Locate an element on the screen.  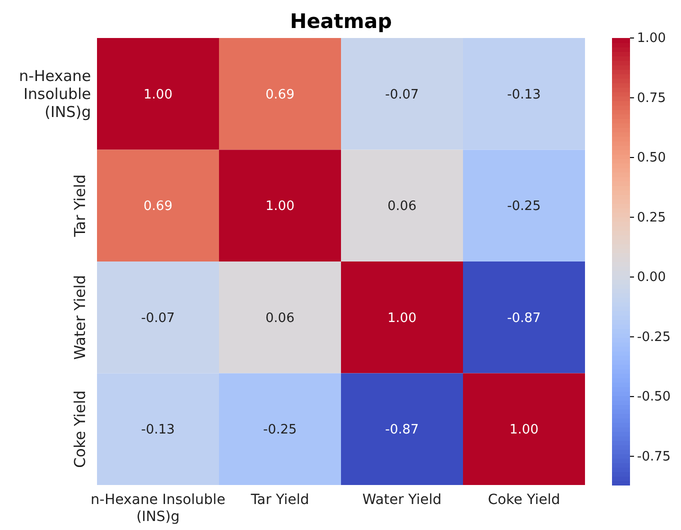
color-bar-label: 0.50 is located at coordinates (651, 158).